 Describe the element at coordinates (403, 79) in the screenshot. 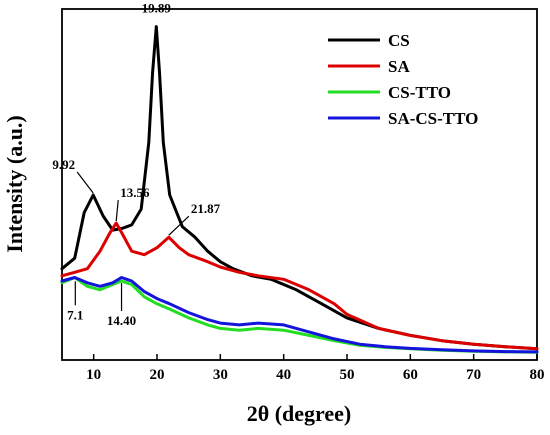

I see `legend: CS SA CS-TTO SA-CS-TTO` at that location.